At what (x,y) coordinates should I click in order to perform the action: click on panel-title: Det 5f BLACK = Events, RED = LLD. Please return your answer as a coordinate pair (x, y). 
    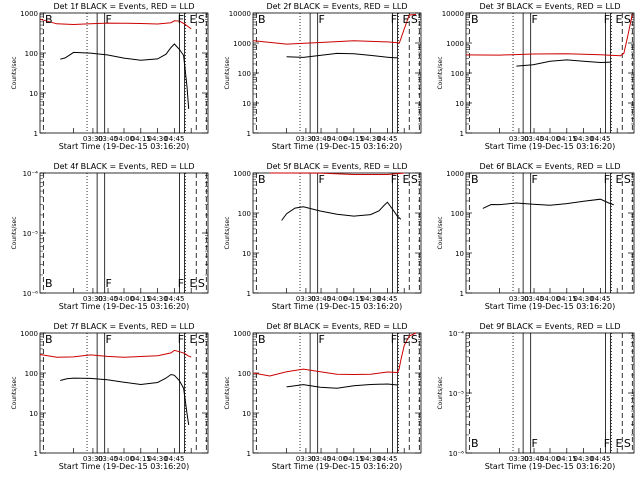
    Looking at the image, I should click on (336, 166).